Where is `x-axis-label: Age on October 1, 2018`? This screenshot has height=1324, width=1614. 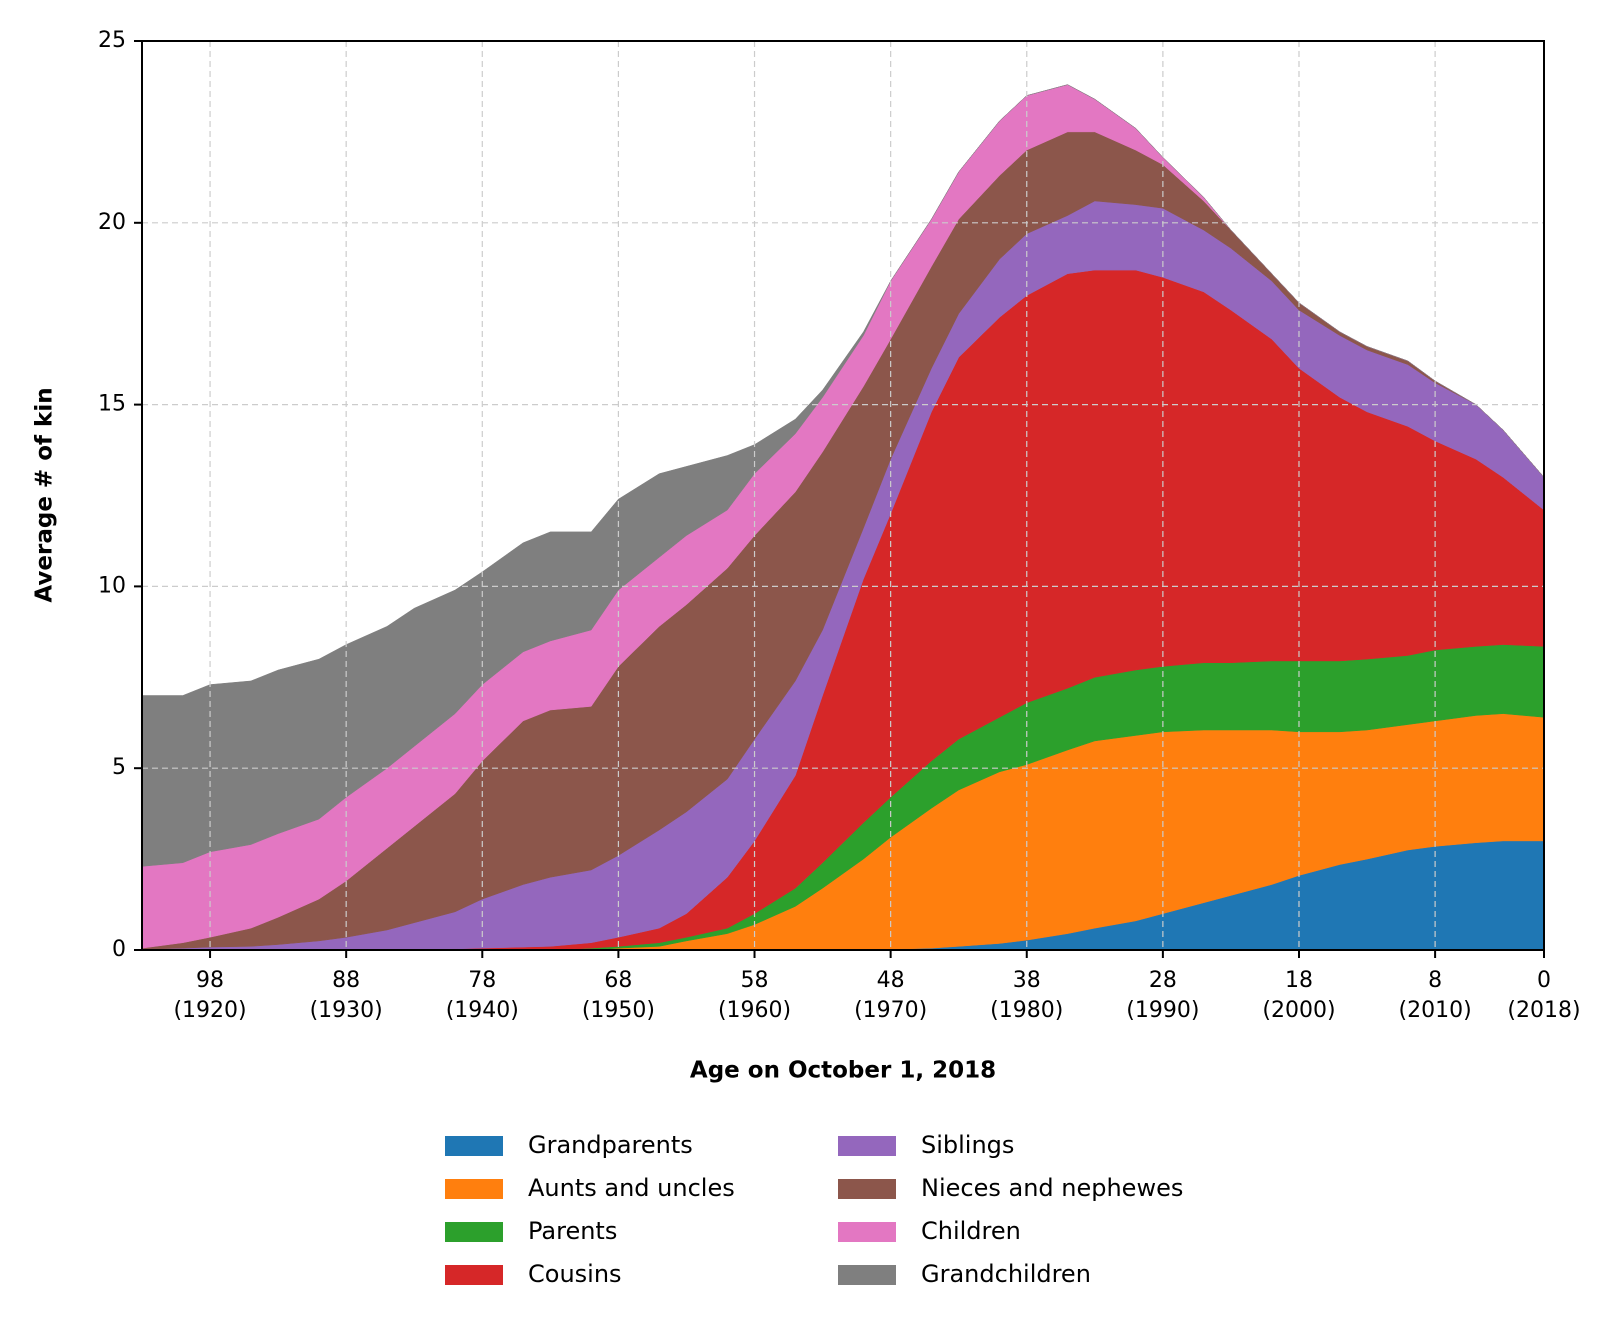
x-axis-label: Age on October 1, 2018 is located at coordinates (843, 1071).